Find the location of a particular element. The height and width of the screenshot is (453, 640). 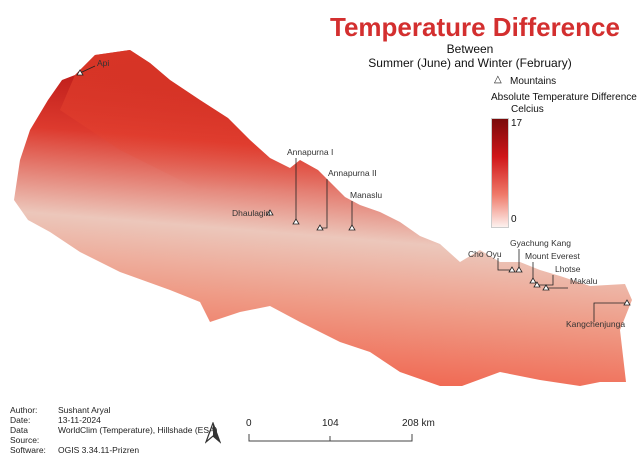

scale-bar is located at coordinates (330, 438).